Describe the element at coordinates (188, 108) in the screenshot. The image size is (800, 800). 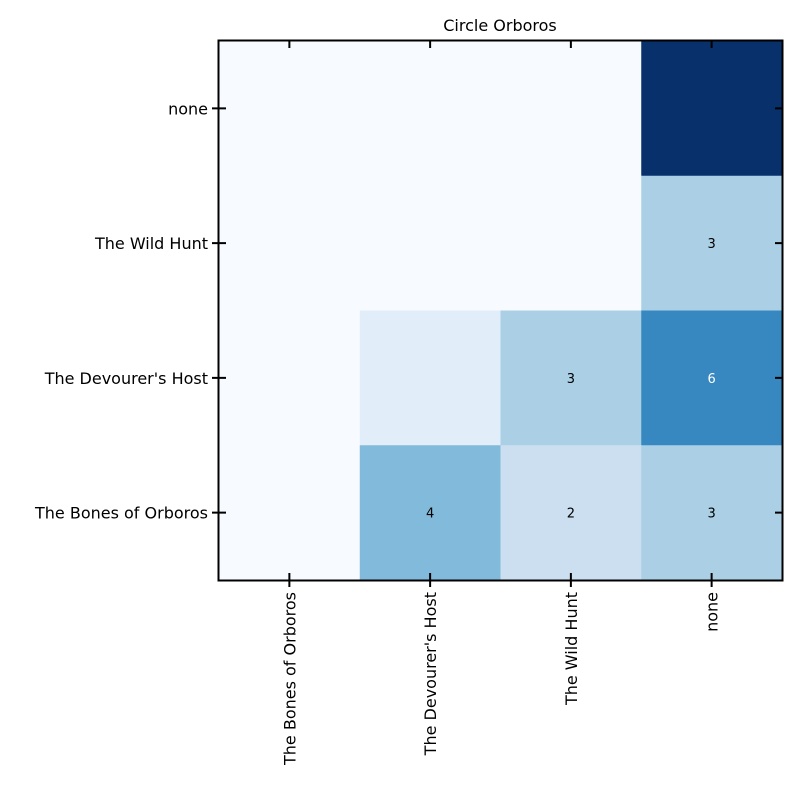
I see `y-tick-label-none: none` at that location.